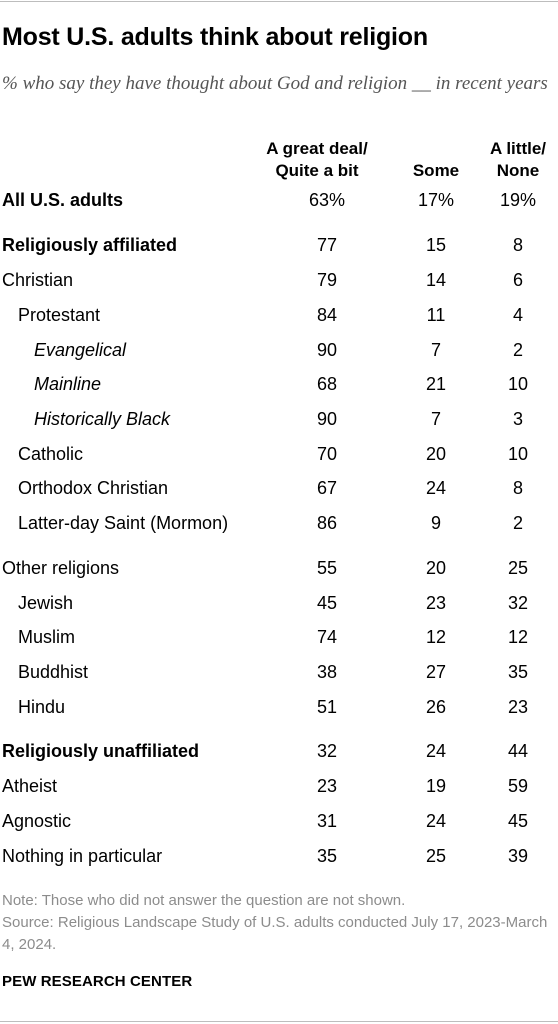 The image size is (558, 1024). I want to click on table-row: Historically Black 90 7 3, so click(279, 419).